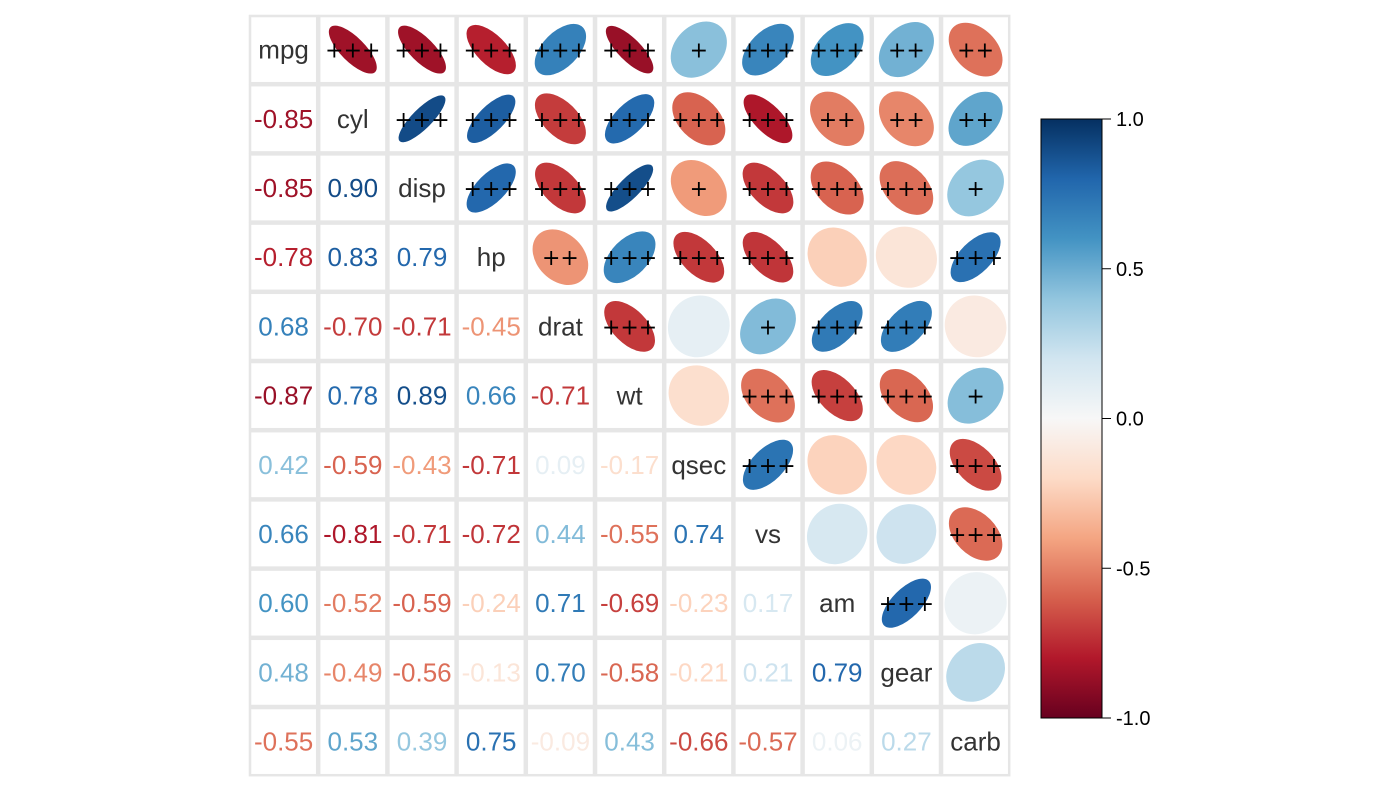 This screenshot has height=800, width=1400. I want to click on coefficient-label: 0.70, so click(560, 672).